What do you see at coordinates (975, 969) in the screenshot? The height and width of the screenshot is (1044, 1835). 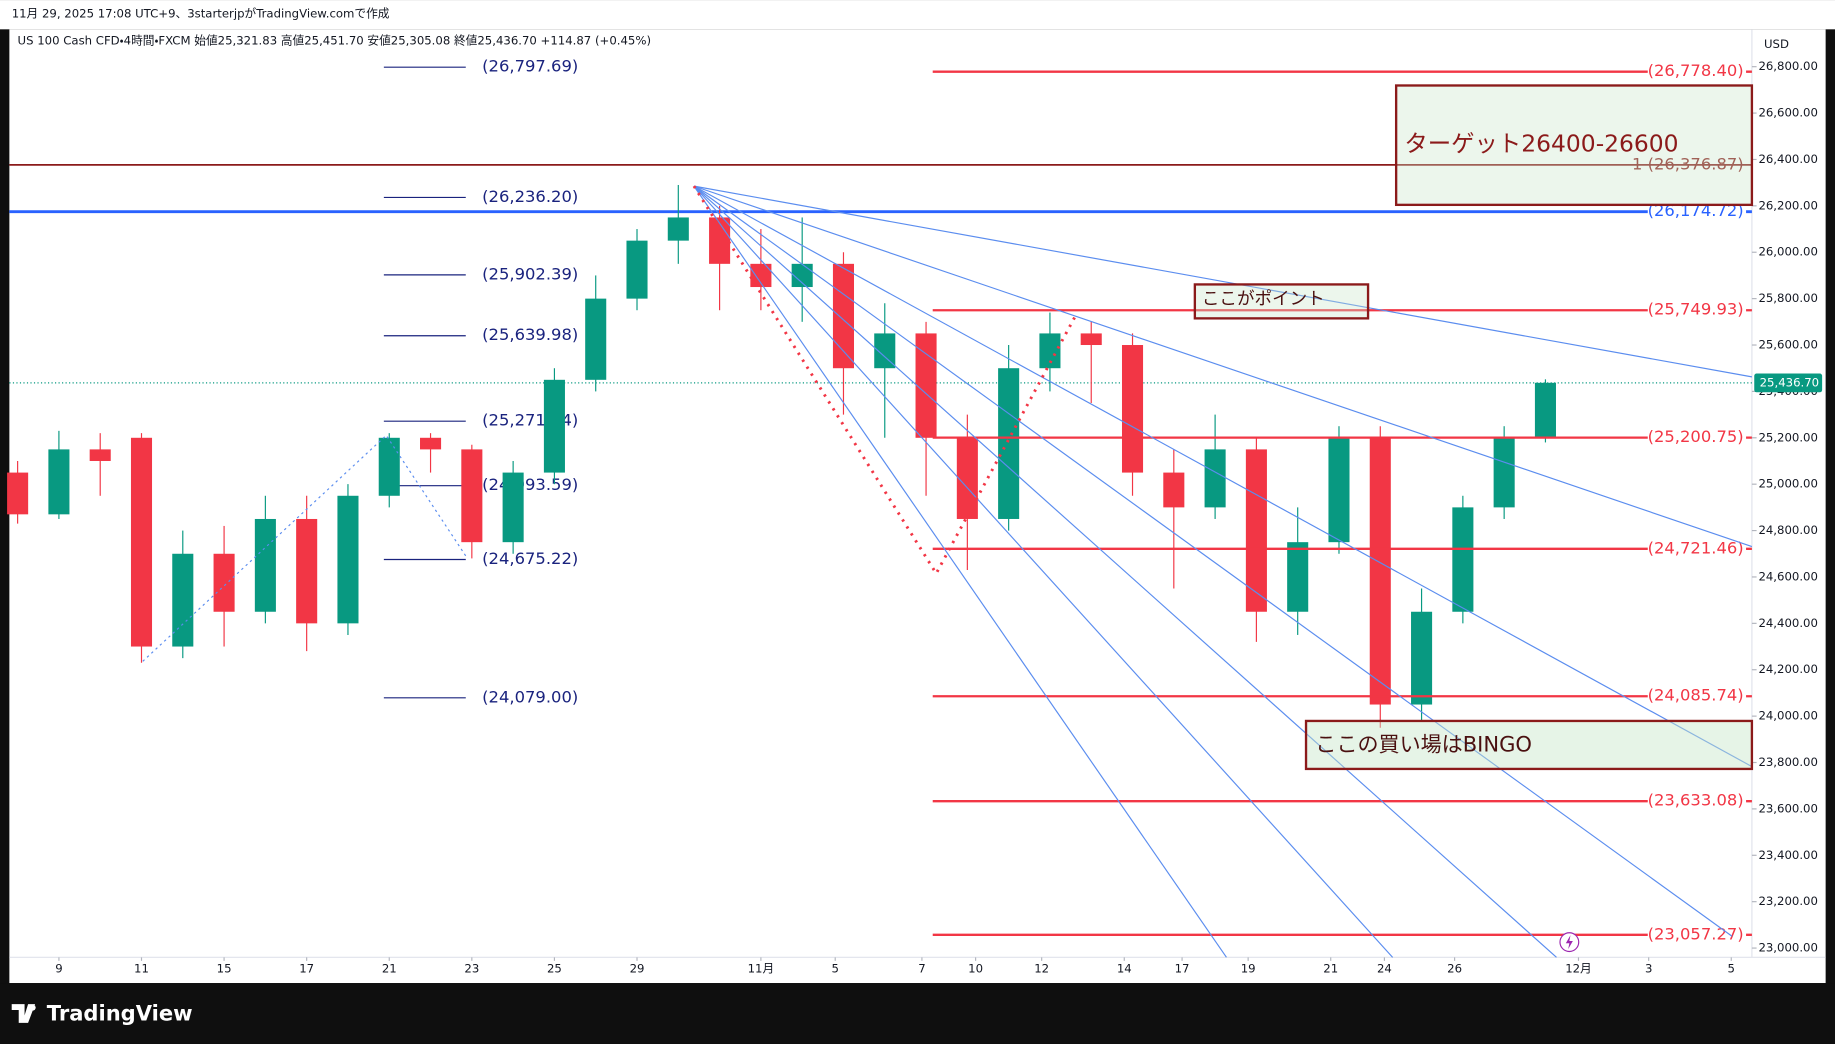 I see `x-tick-label: 10` at bounding box center [975, 969].